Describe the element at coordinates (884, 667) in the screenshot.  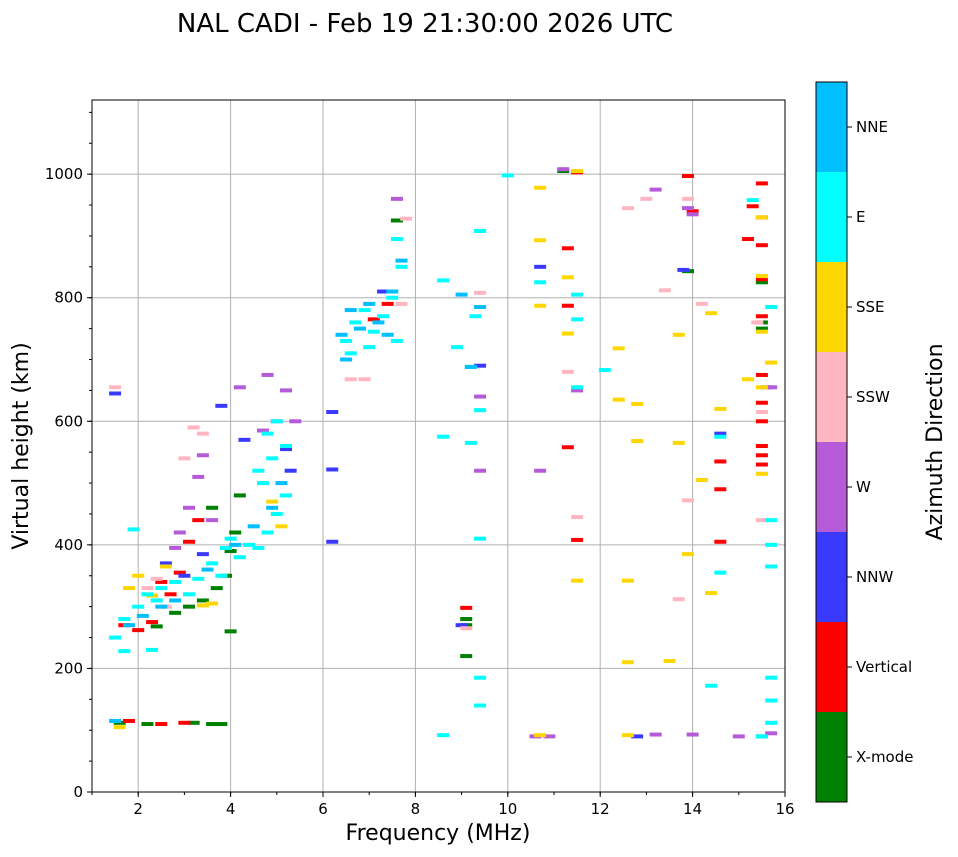
I see `colorbar-tick-label: Vertical` at that location.